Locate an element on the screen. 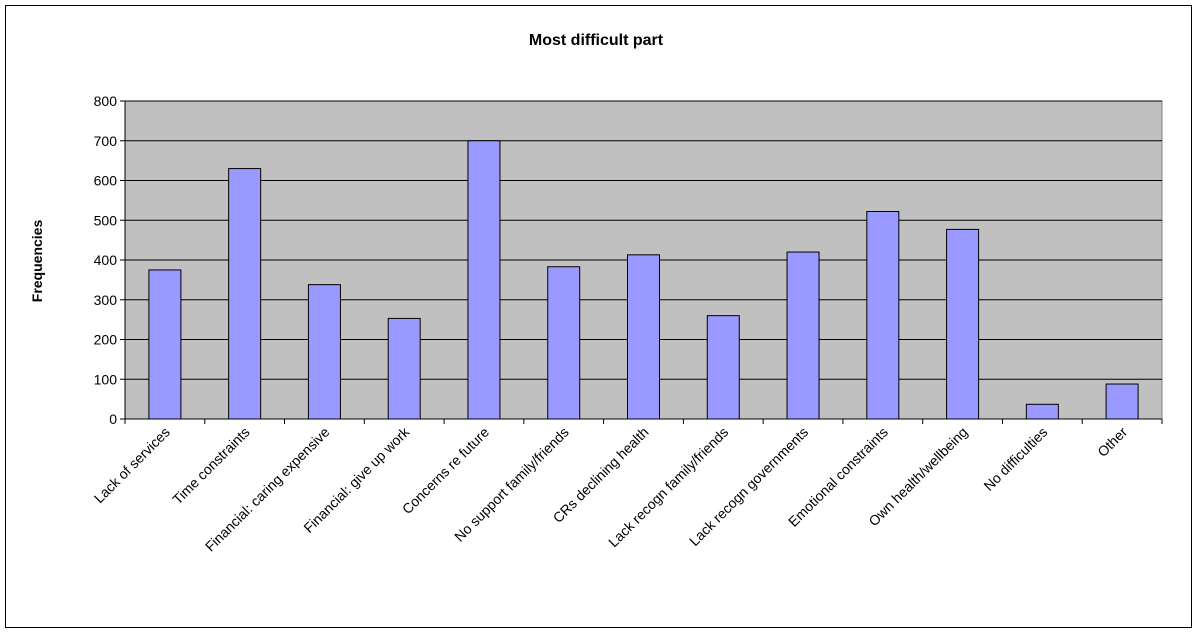  x-tick-label: Other is located at coordinates (1112, 442).